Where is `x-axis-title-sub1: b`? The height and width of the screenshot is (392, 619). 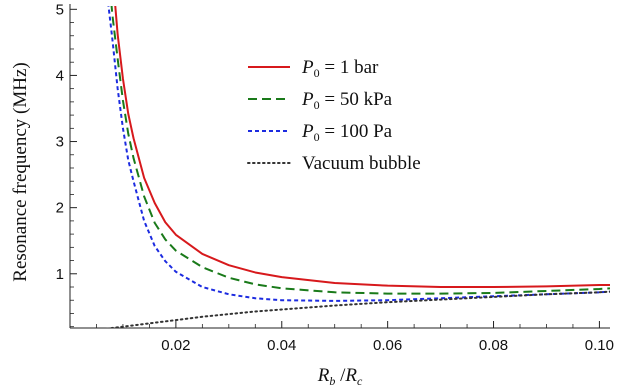 x-axis-title-sub1: b is located at coordinates (332, 381).